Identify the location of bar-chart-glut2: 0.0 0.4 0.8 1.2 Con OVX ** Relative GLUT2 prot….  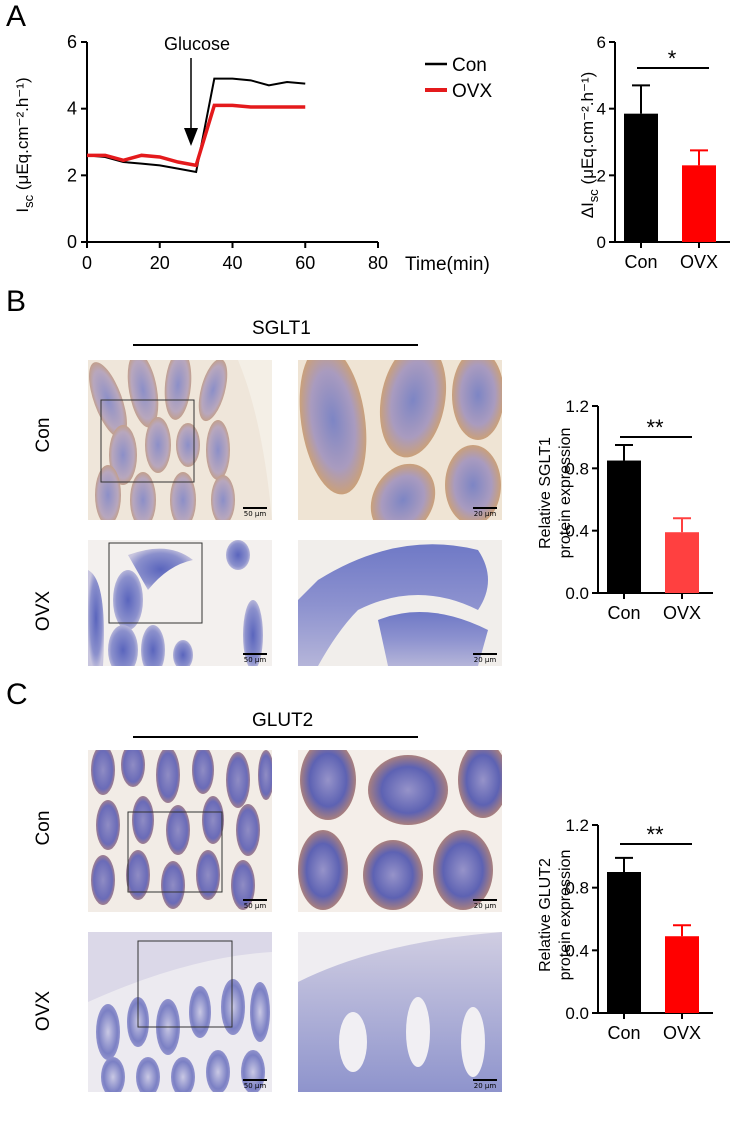
(625, 929).